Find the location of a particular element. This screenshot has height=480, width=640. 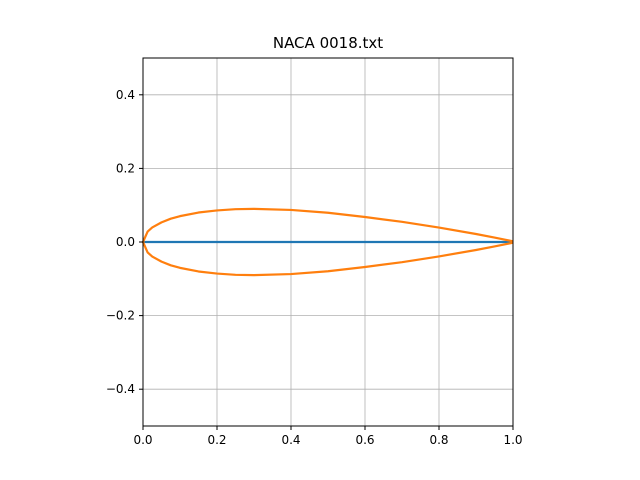

x-tick-label: 0.8 is located at coordinates (438, 440).